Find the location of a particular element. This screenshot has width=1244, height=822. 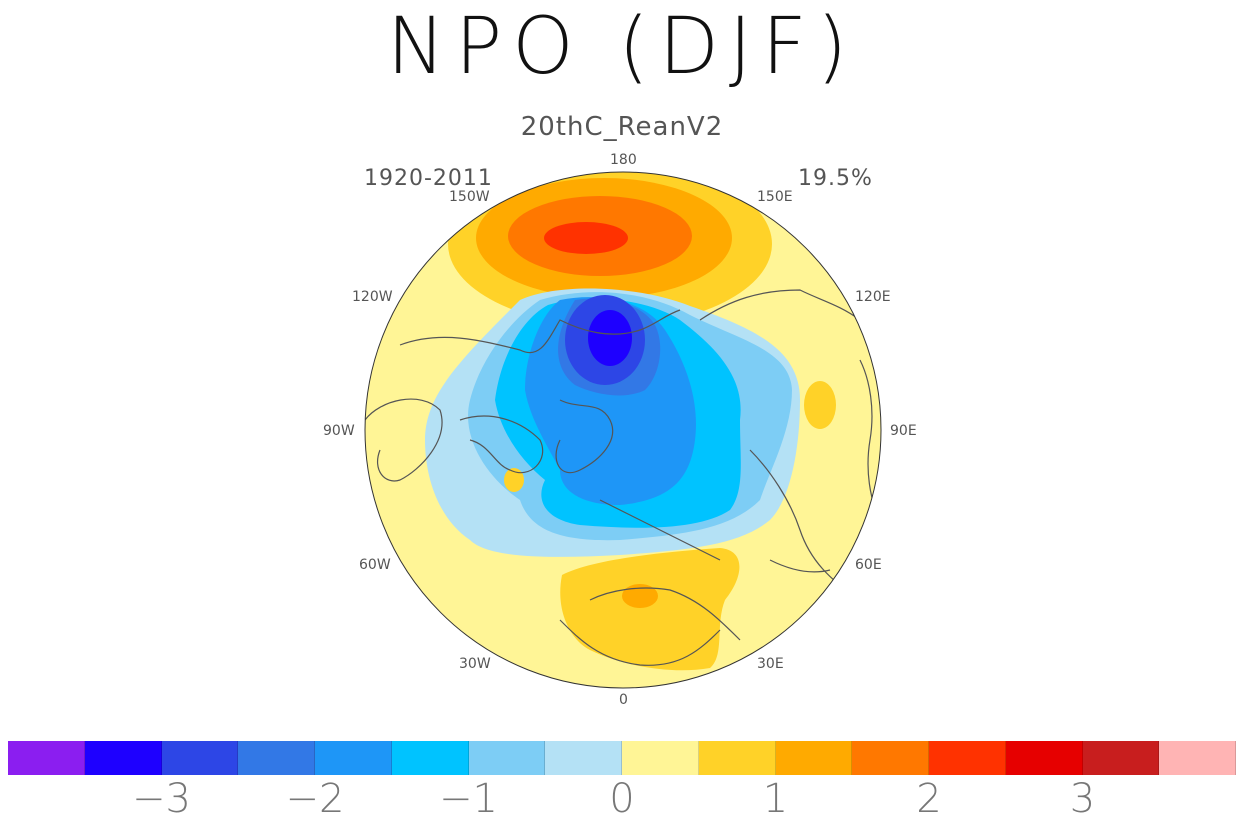

period-label: 1920-2011 is located at coordinates (428, 178).